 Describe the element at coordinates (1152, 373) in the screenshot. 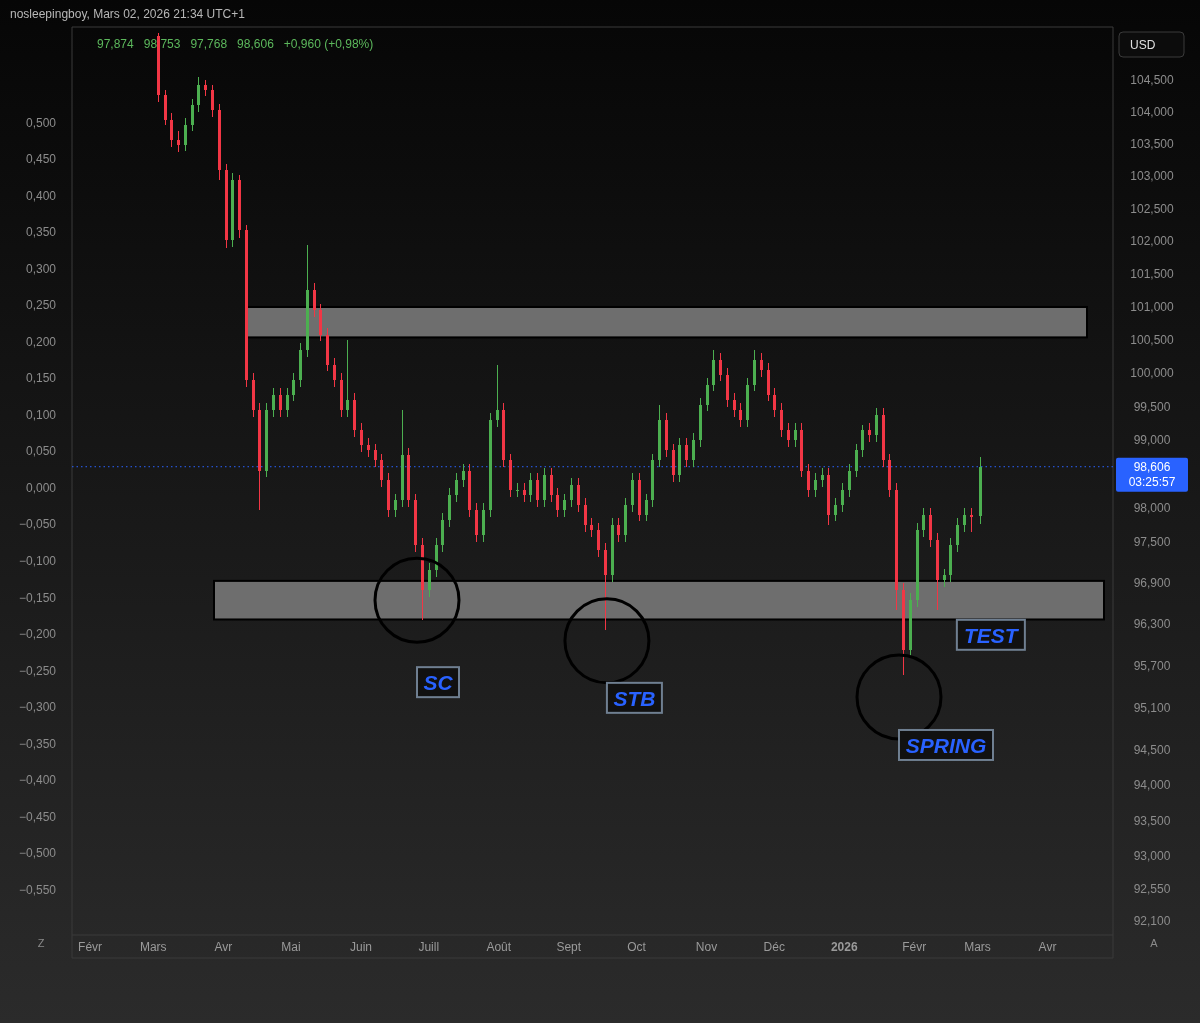

I see `y-tick-label: 100,000` at that location.